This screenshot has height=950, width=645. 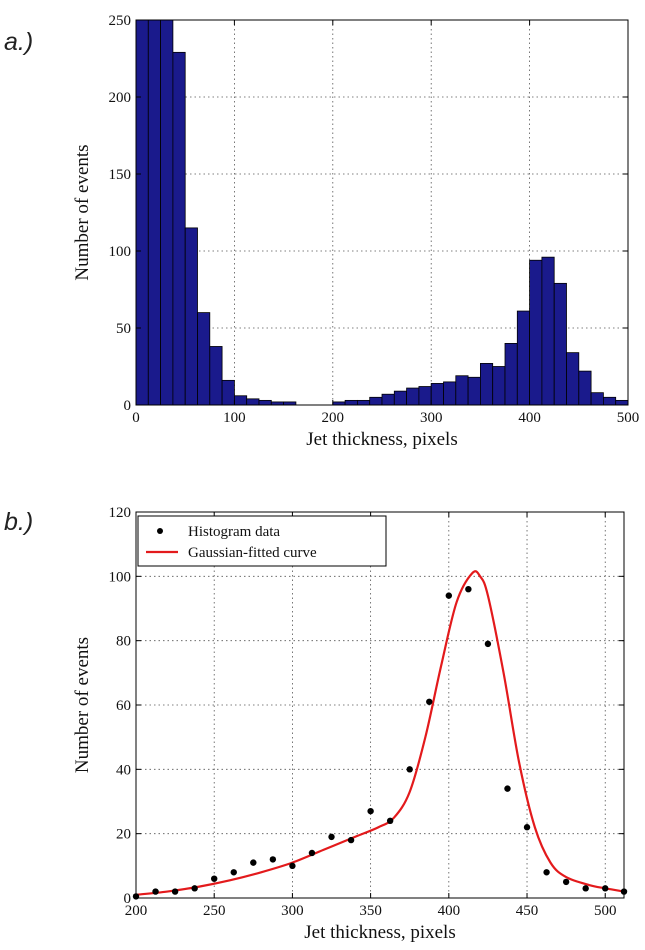 I want to click on y-axis-label-b: Number of events, so click(x=82, y=705).